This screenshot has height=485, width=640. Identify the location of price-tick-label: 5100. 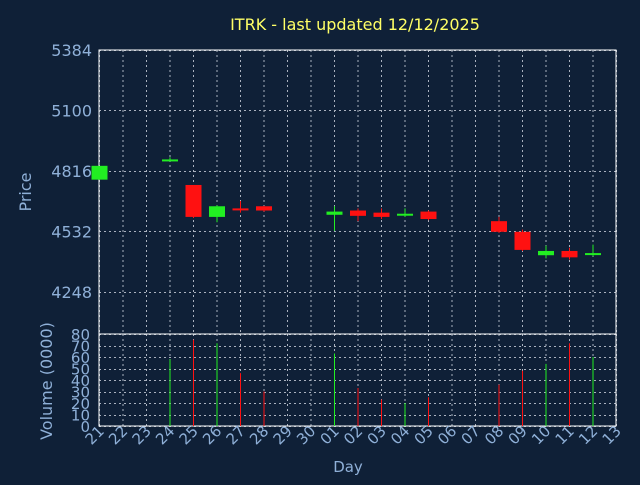
(71, 110).